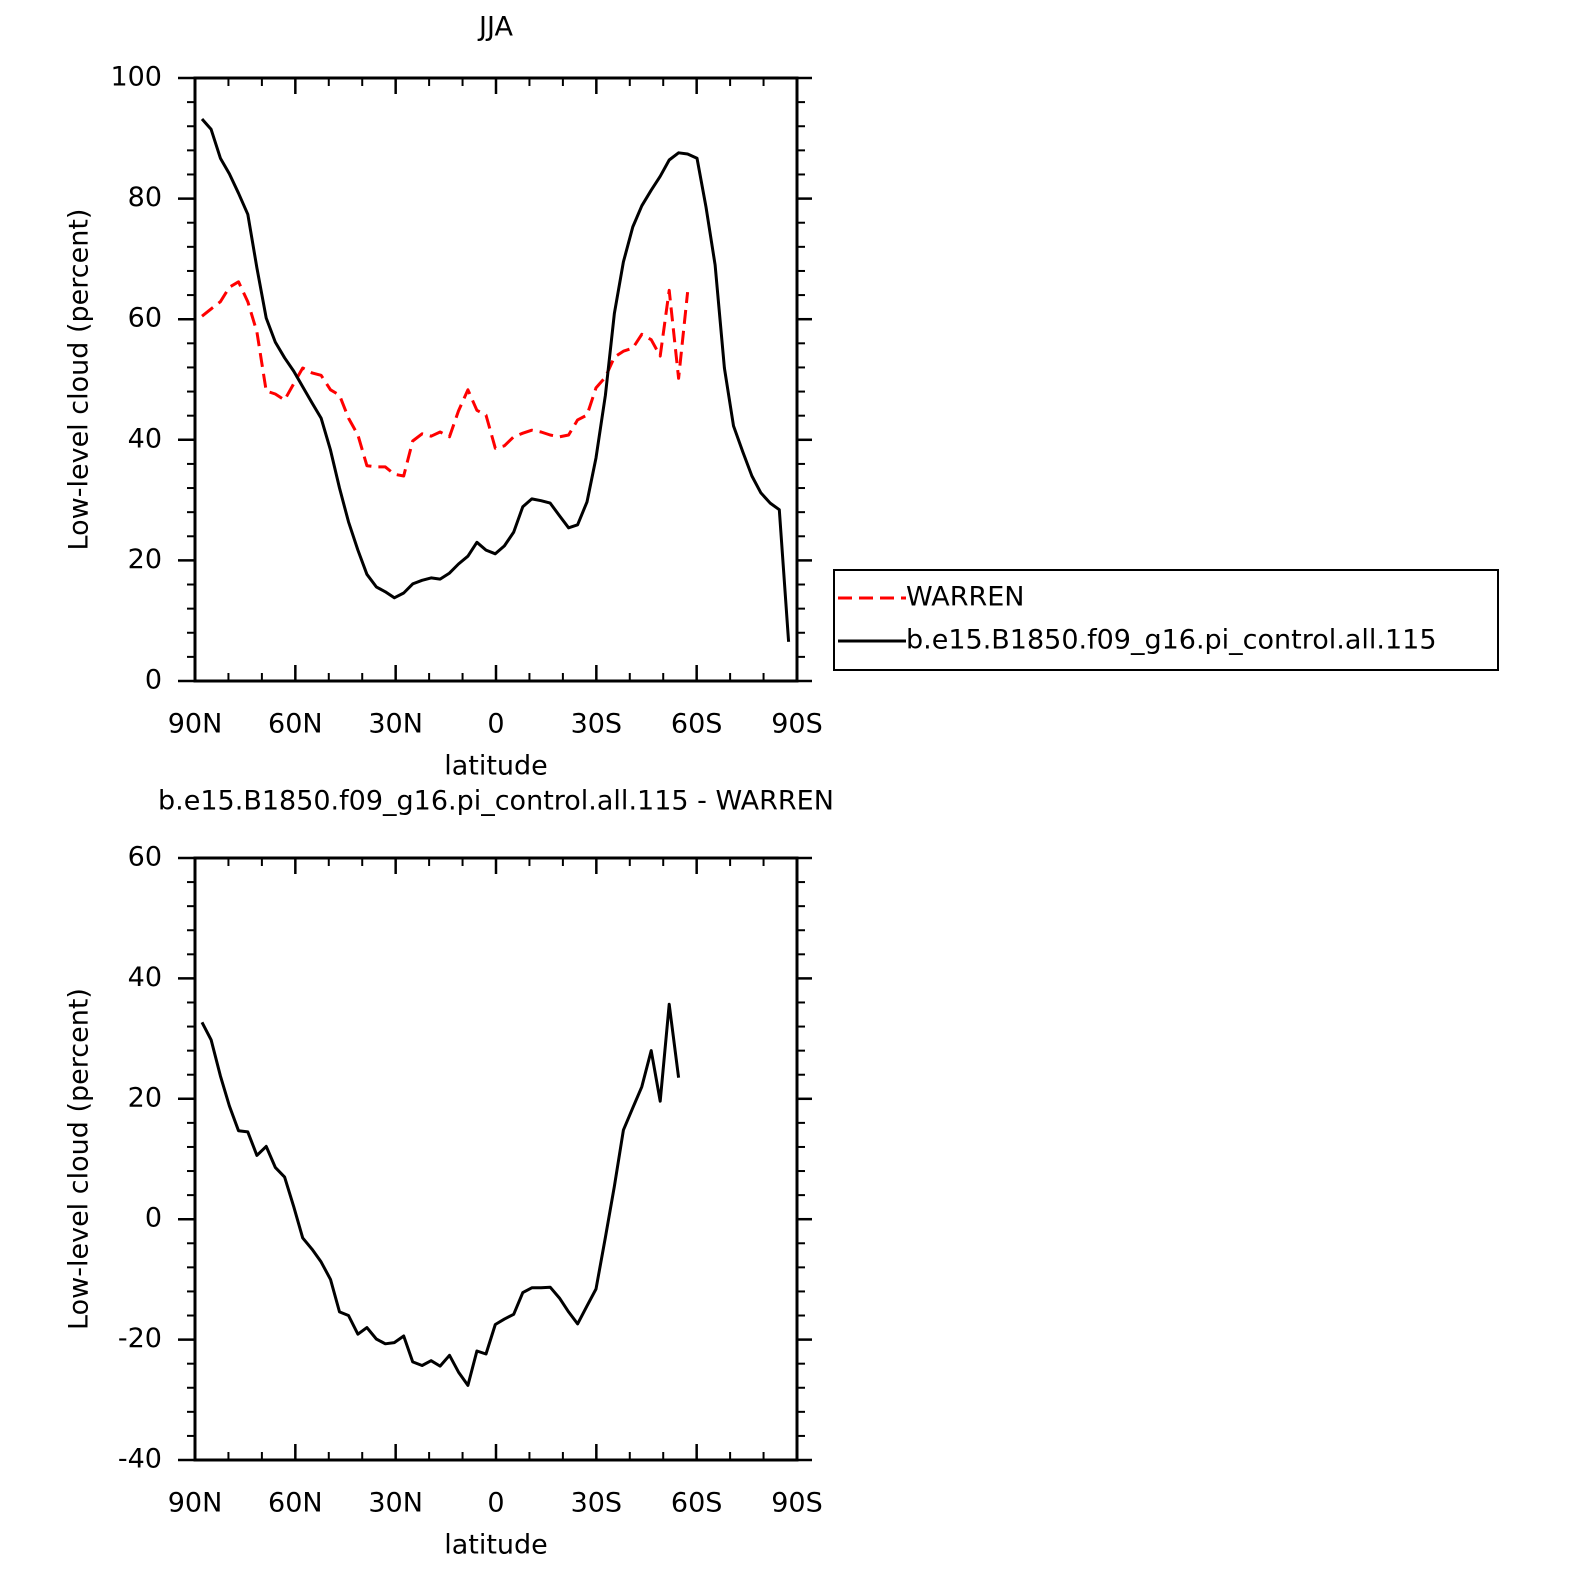 The height and width of the screenshot is (1591, 1588). Describe the element at coordinates (1171, 640) in the screenshot. I see `legend-label: b.e15.B1850.f09_g16.pi_control.all.115` at that location.